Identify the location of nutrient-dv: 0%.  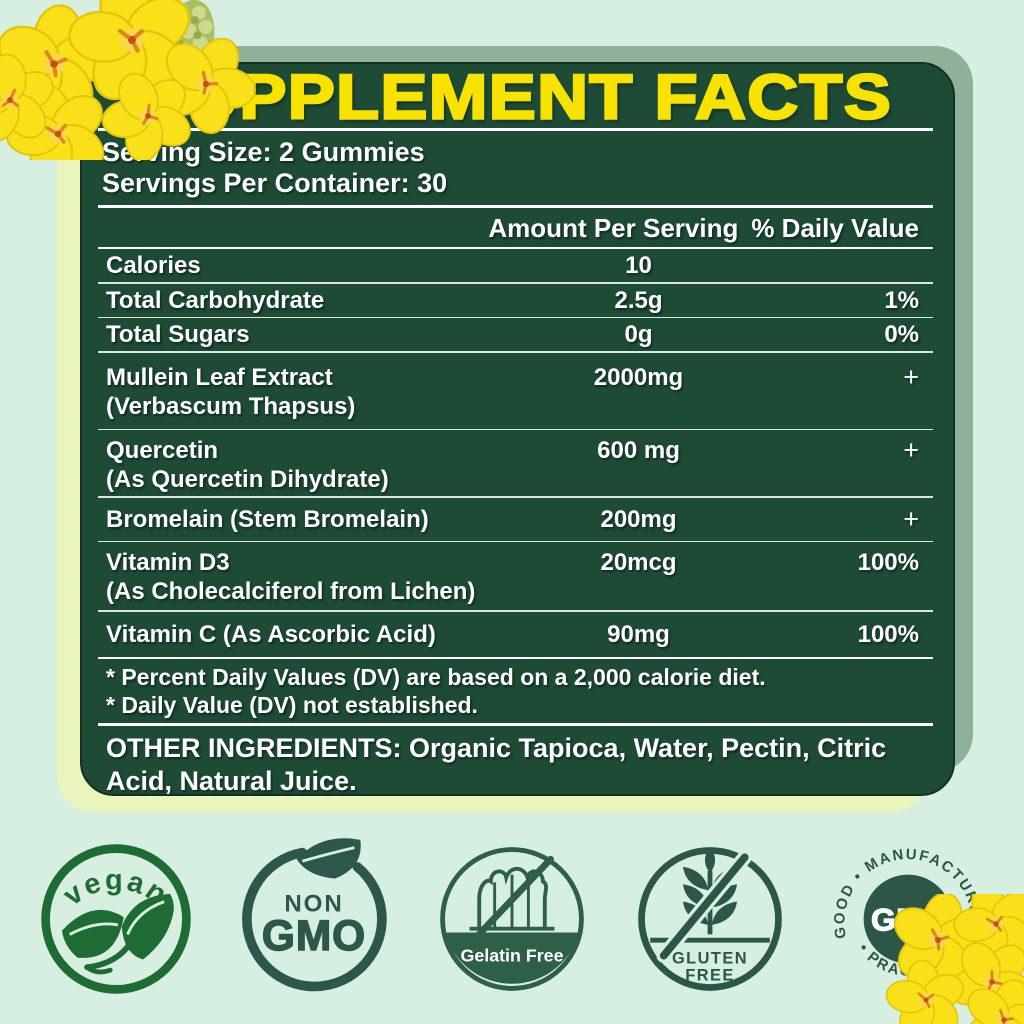
(901, 334).